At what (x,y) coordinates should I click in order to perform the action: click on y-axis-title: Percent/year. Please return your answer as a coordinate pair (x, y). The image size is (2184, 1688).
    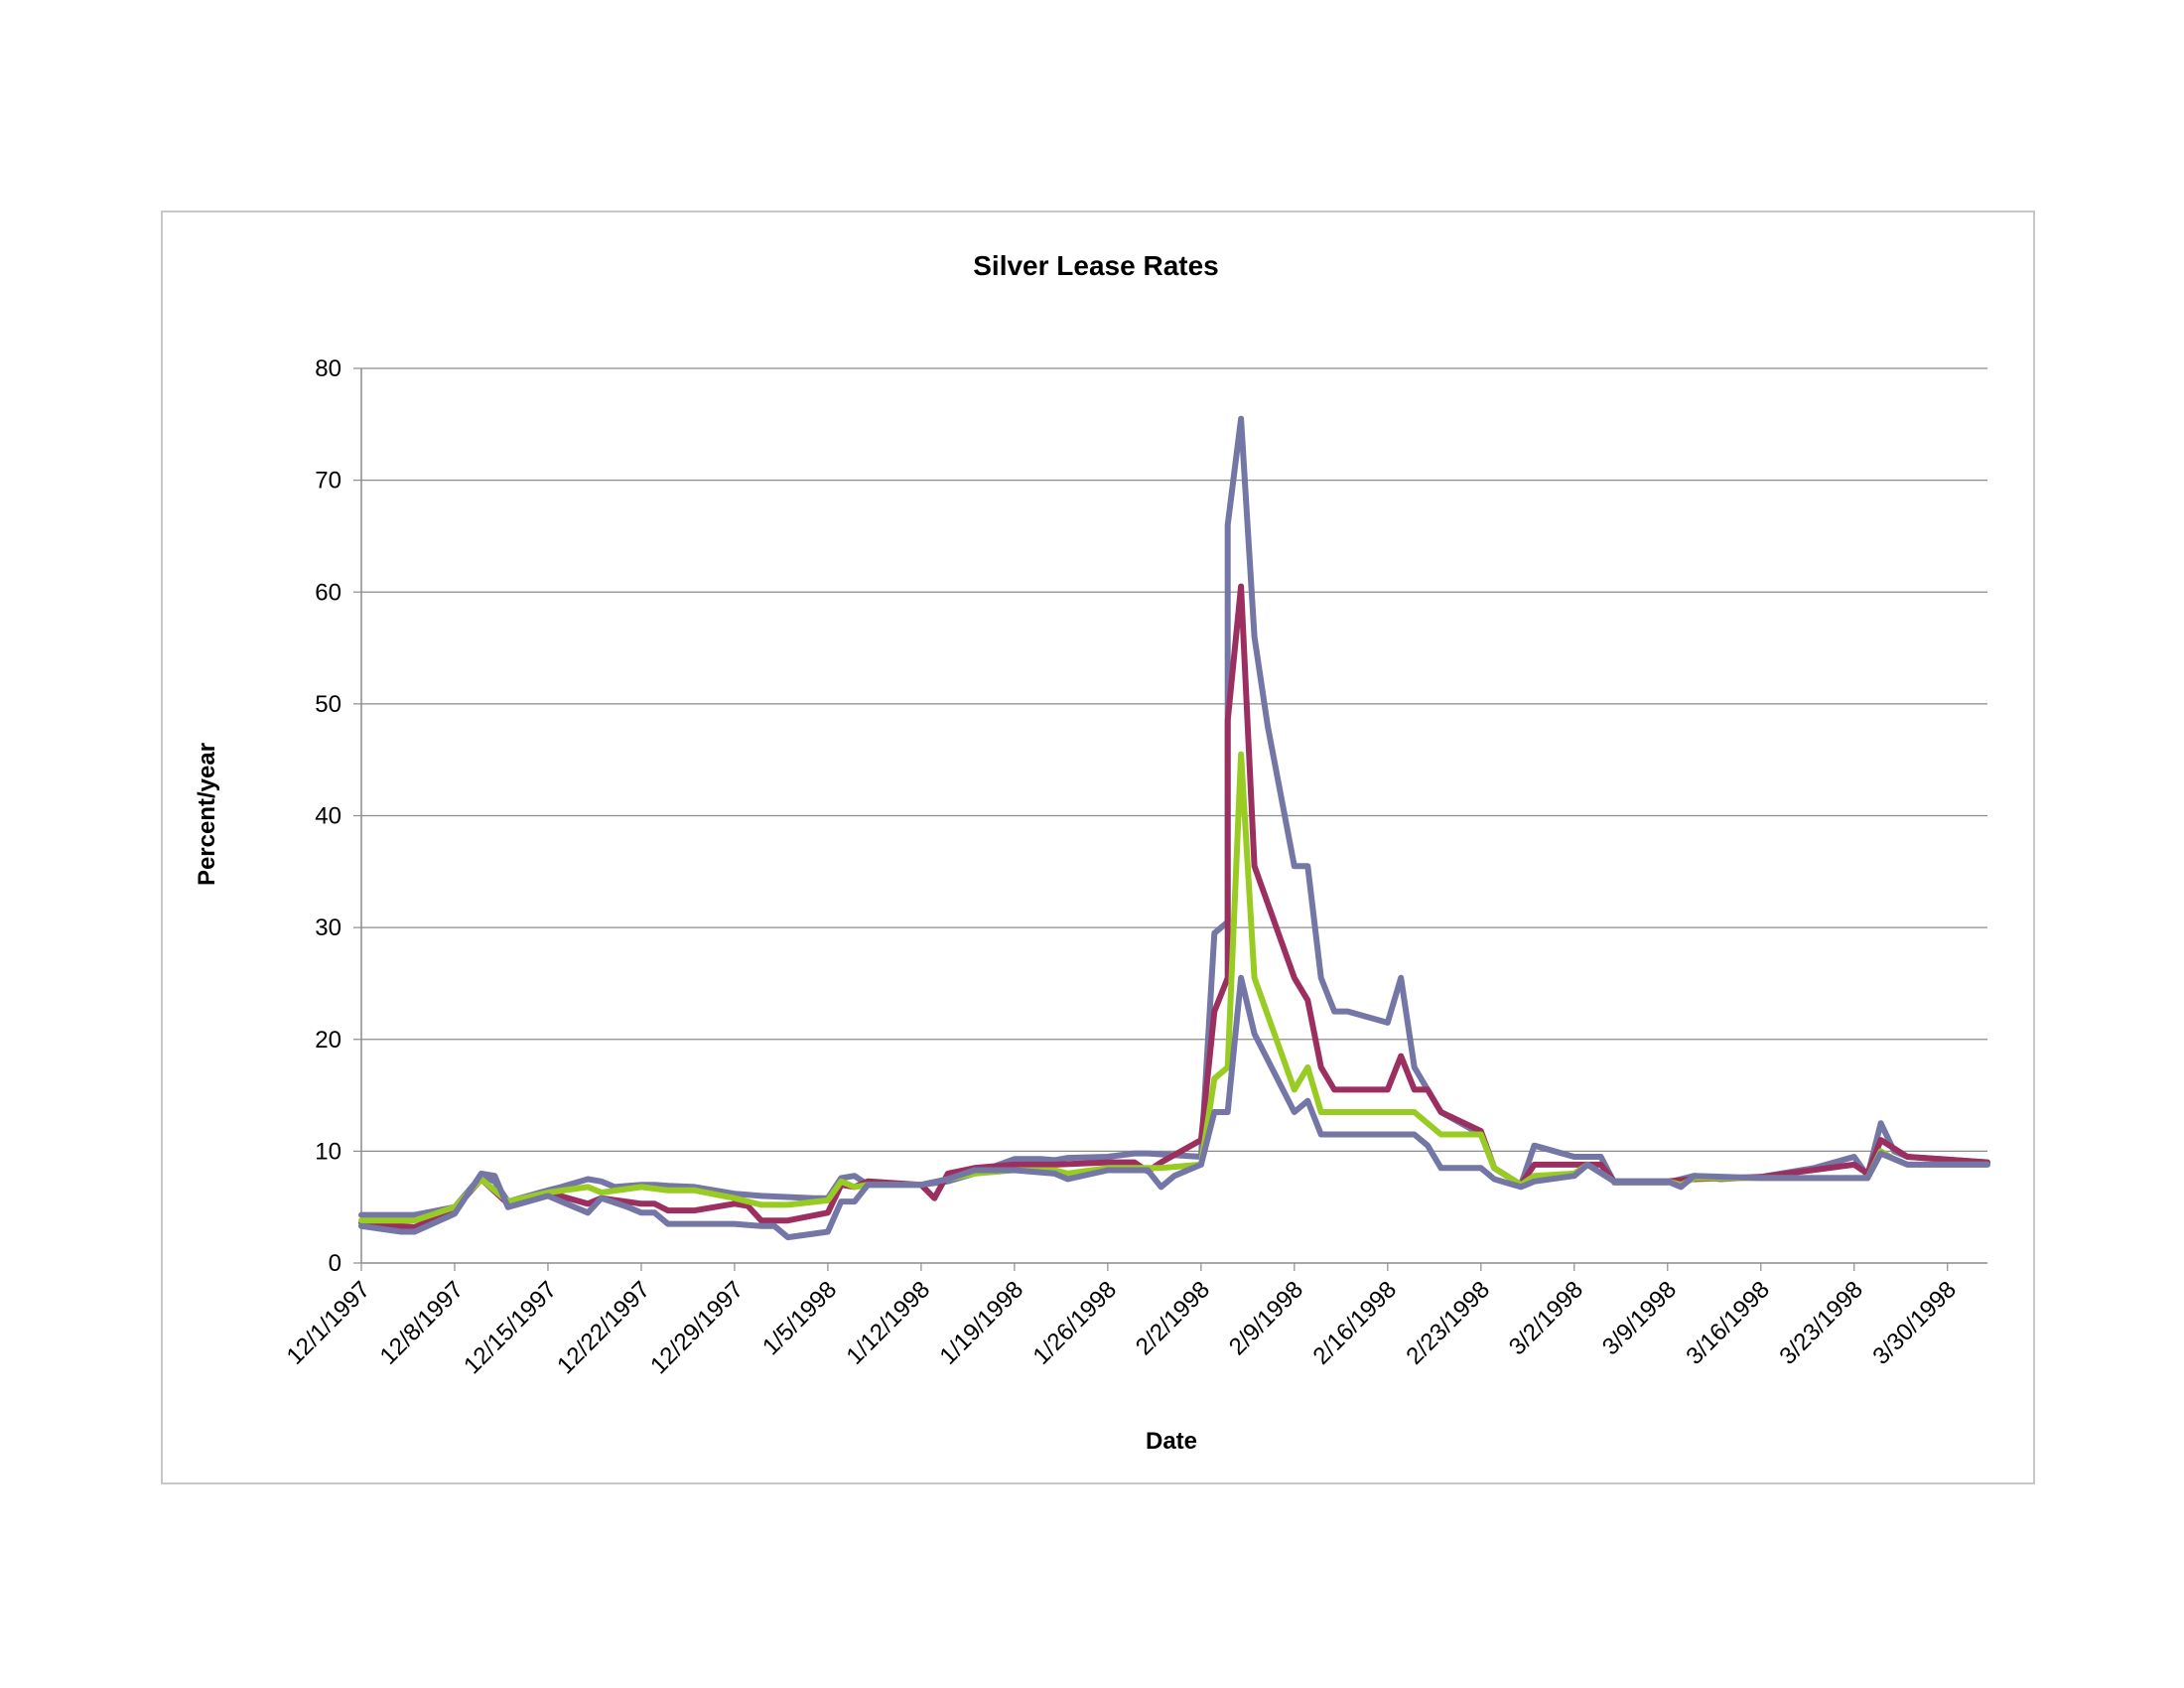
    Looking at the image, I should click on (207, 814).